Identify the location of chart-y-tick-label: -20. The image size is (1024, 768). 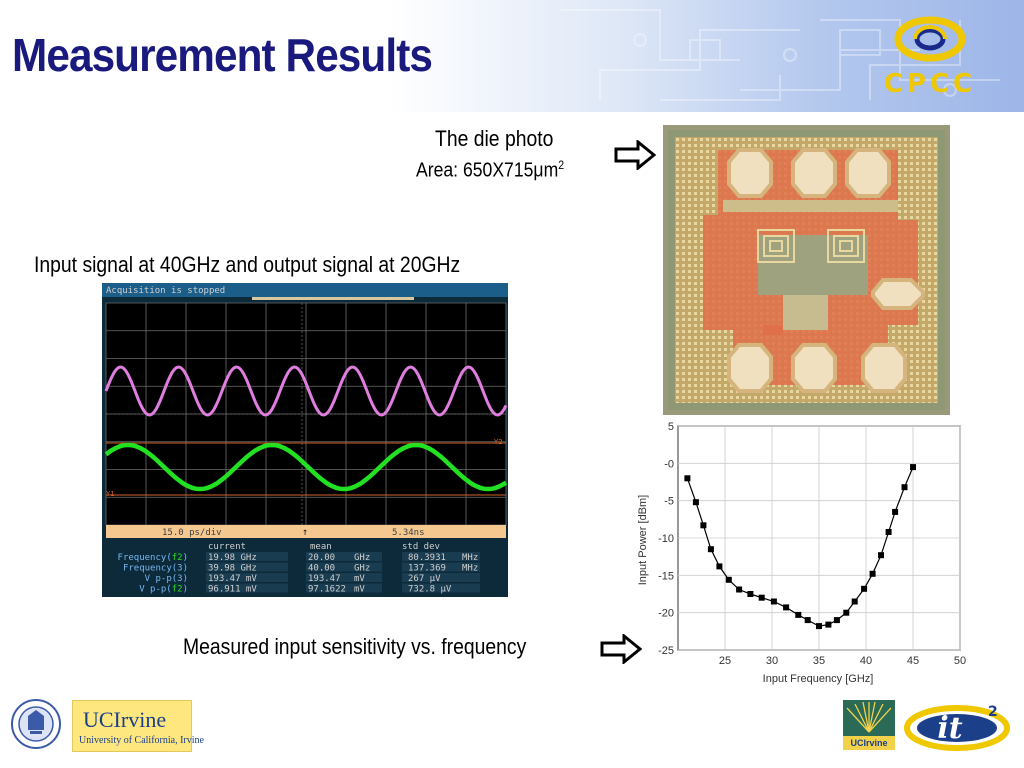
(666, 614).